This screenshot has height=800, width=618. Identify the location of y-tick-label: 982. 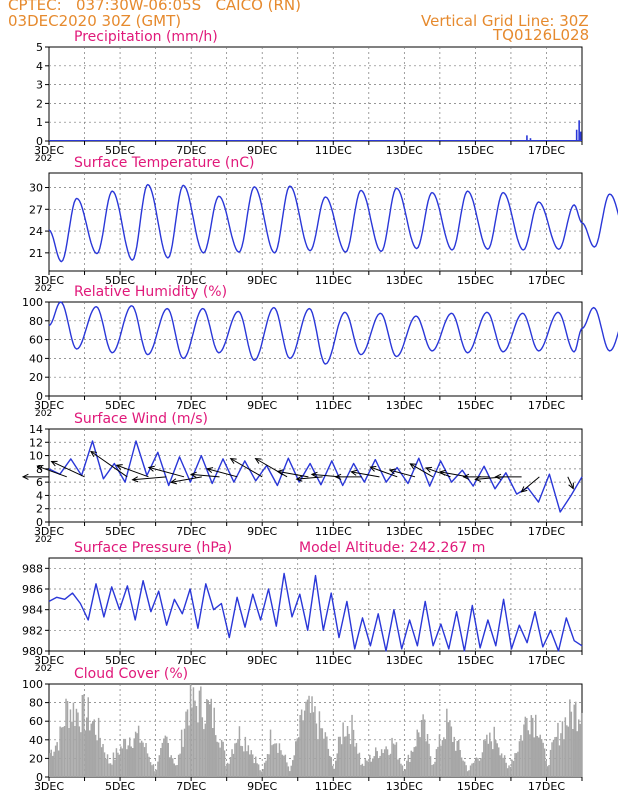
(32, 630).